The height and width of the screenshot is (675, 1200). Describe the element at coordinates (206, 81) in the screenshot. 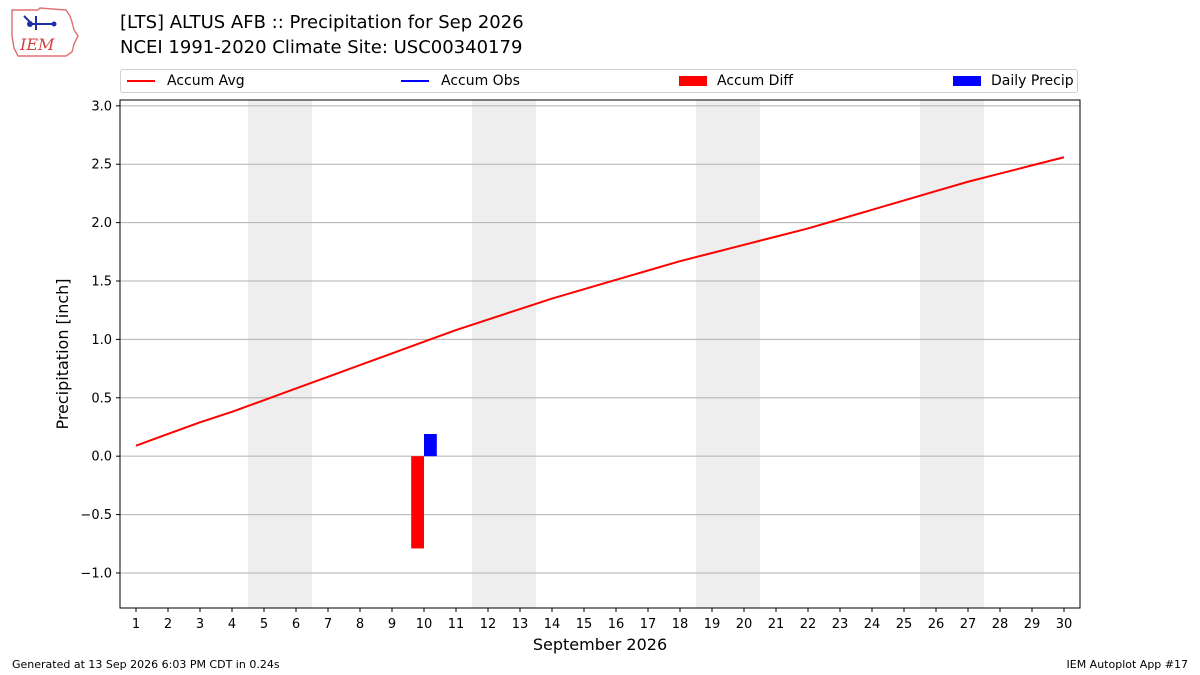

I see `legend-label-accum-avg: Accum Avg` at that location.